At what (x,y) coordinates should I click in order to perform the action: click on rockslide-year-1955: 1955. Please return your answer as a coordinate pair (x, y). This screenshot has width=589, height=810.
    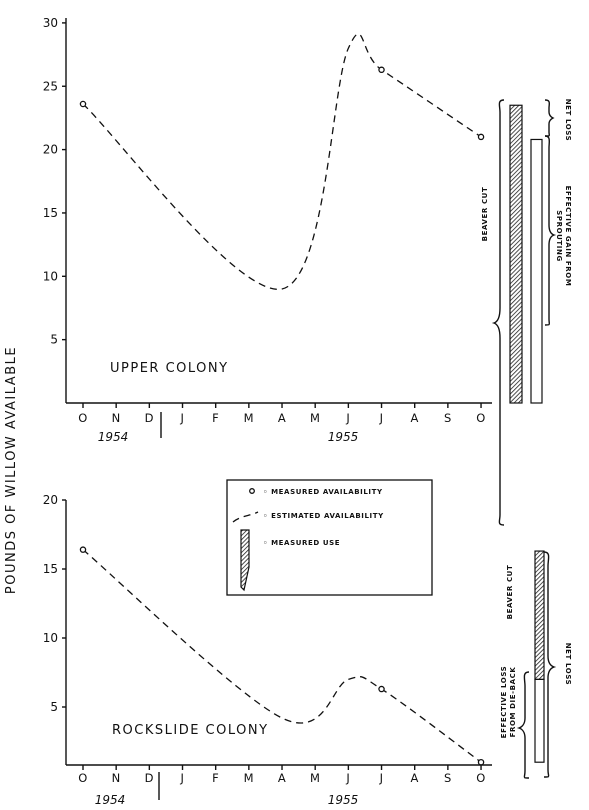
    Looking at the image, I should click on (343, 800).